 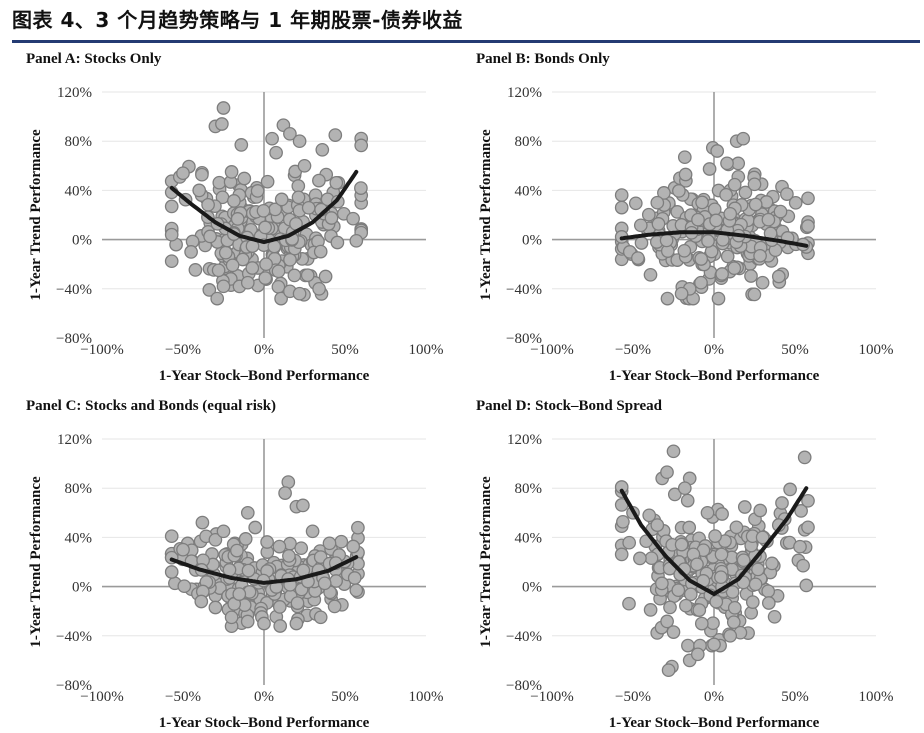 I want to click on panel-title: Panel D: Stock–Bond Spread, so click(x=569, y=406).